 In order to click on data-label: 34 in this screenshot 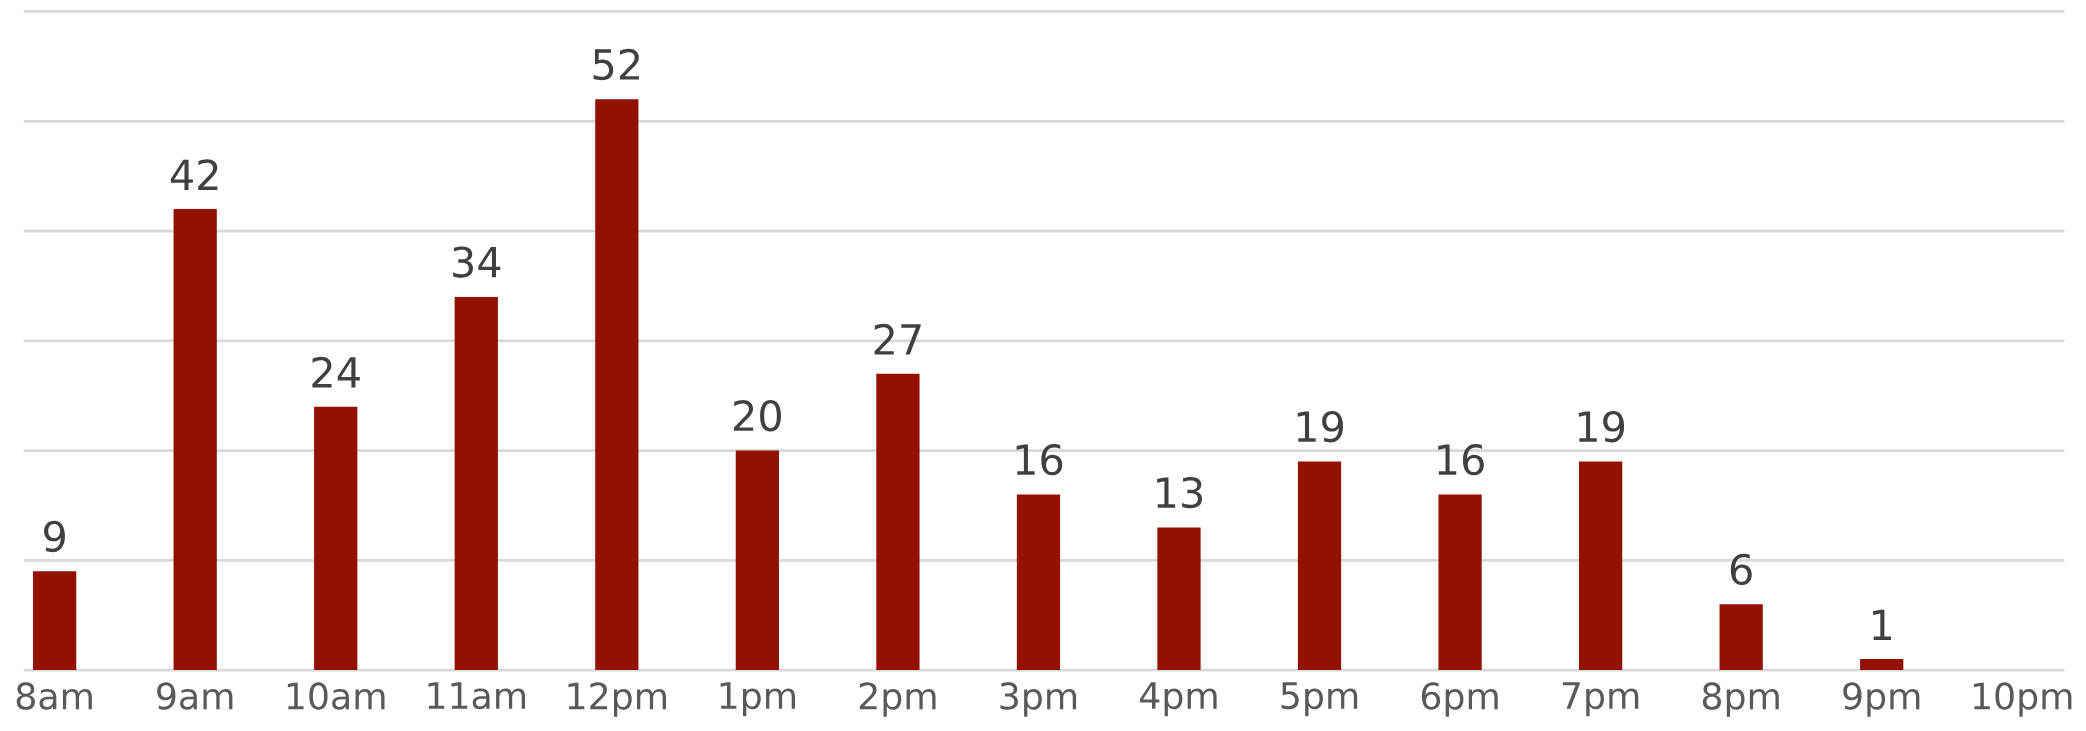, I will do `click(477, 262)`.